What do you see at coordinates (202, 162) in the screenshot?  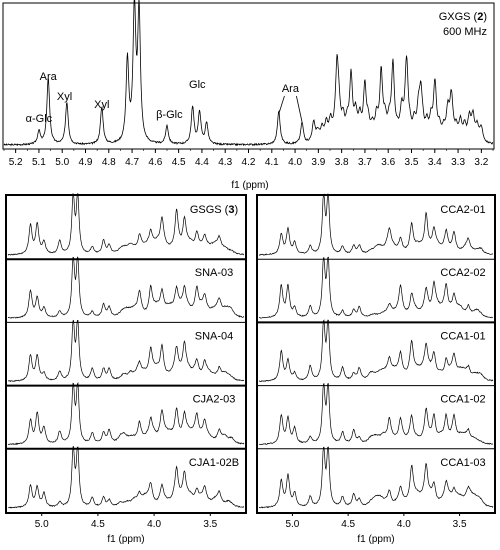 I see `main-x-tick-label: 4.4` at bounding box center [202, 162].